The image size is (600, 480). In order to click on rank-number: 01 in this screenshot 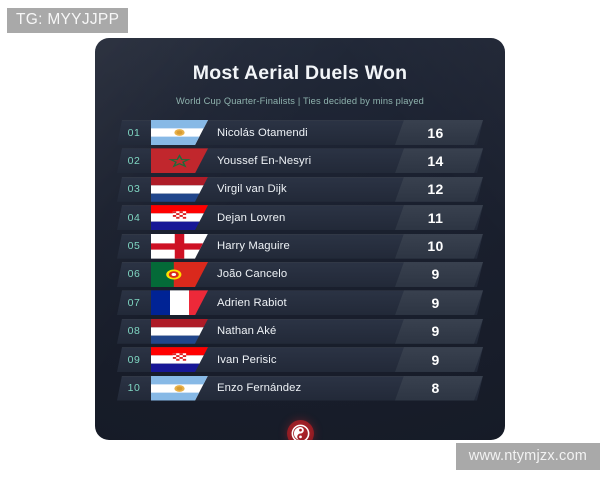, I will do `click(134, 132)`.